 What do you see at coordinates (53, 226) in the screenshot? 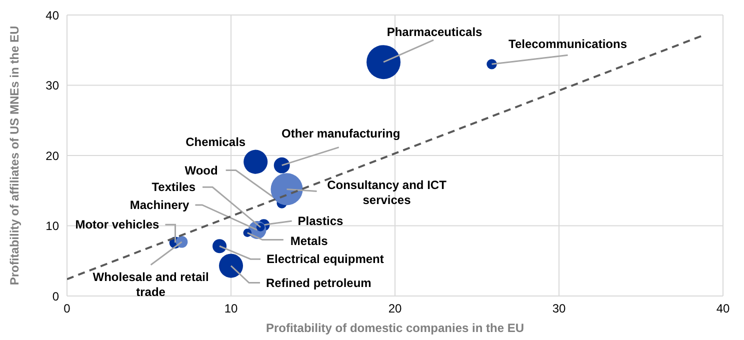
I see `y-tick-label: 10` at bounding box center [53, 226].